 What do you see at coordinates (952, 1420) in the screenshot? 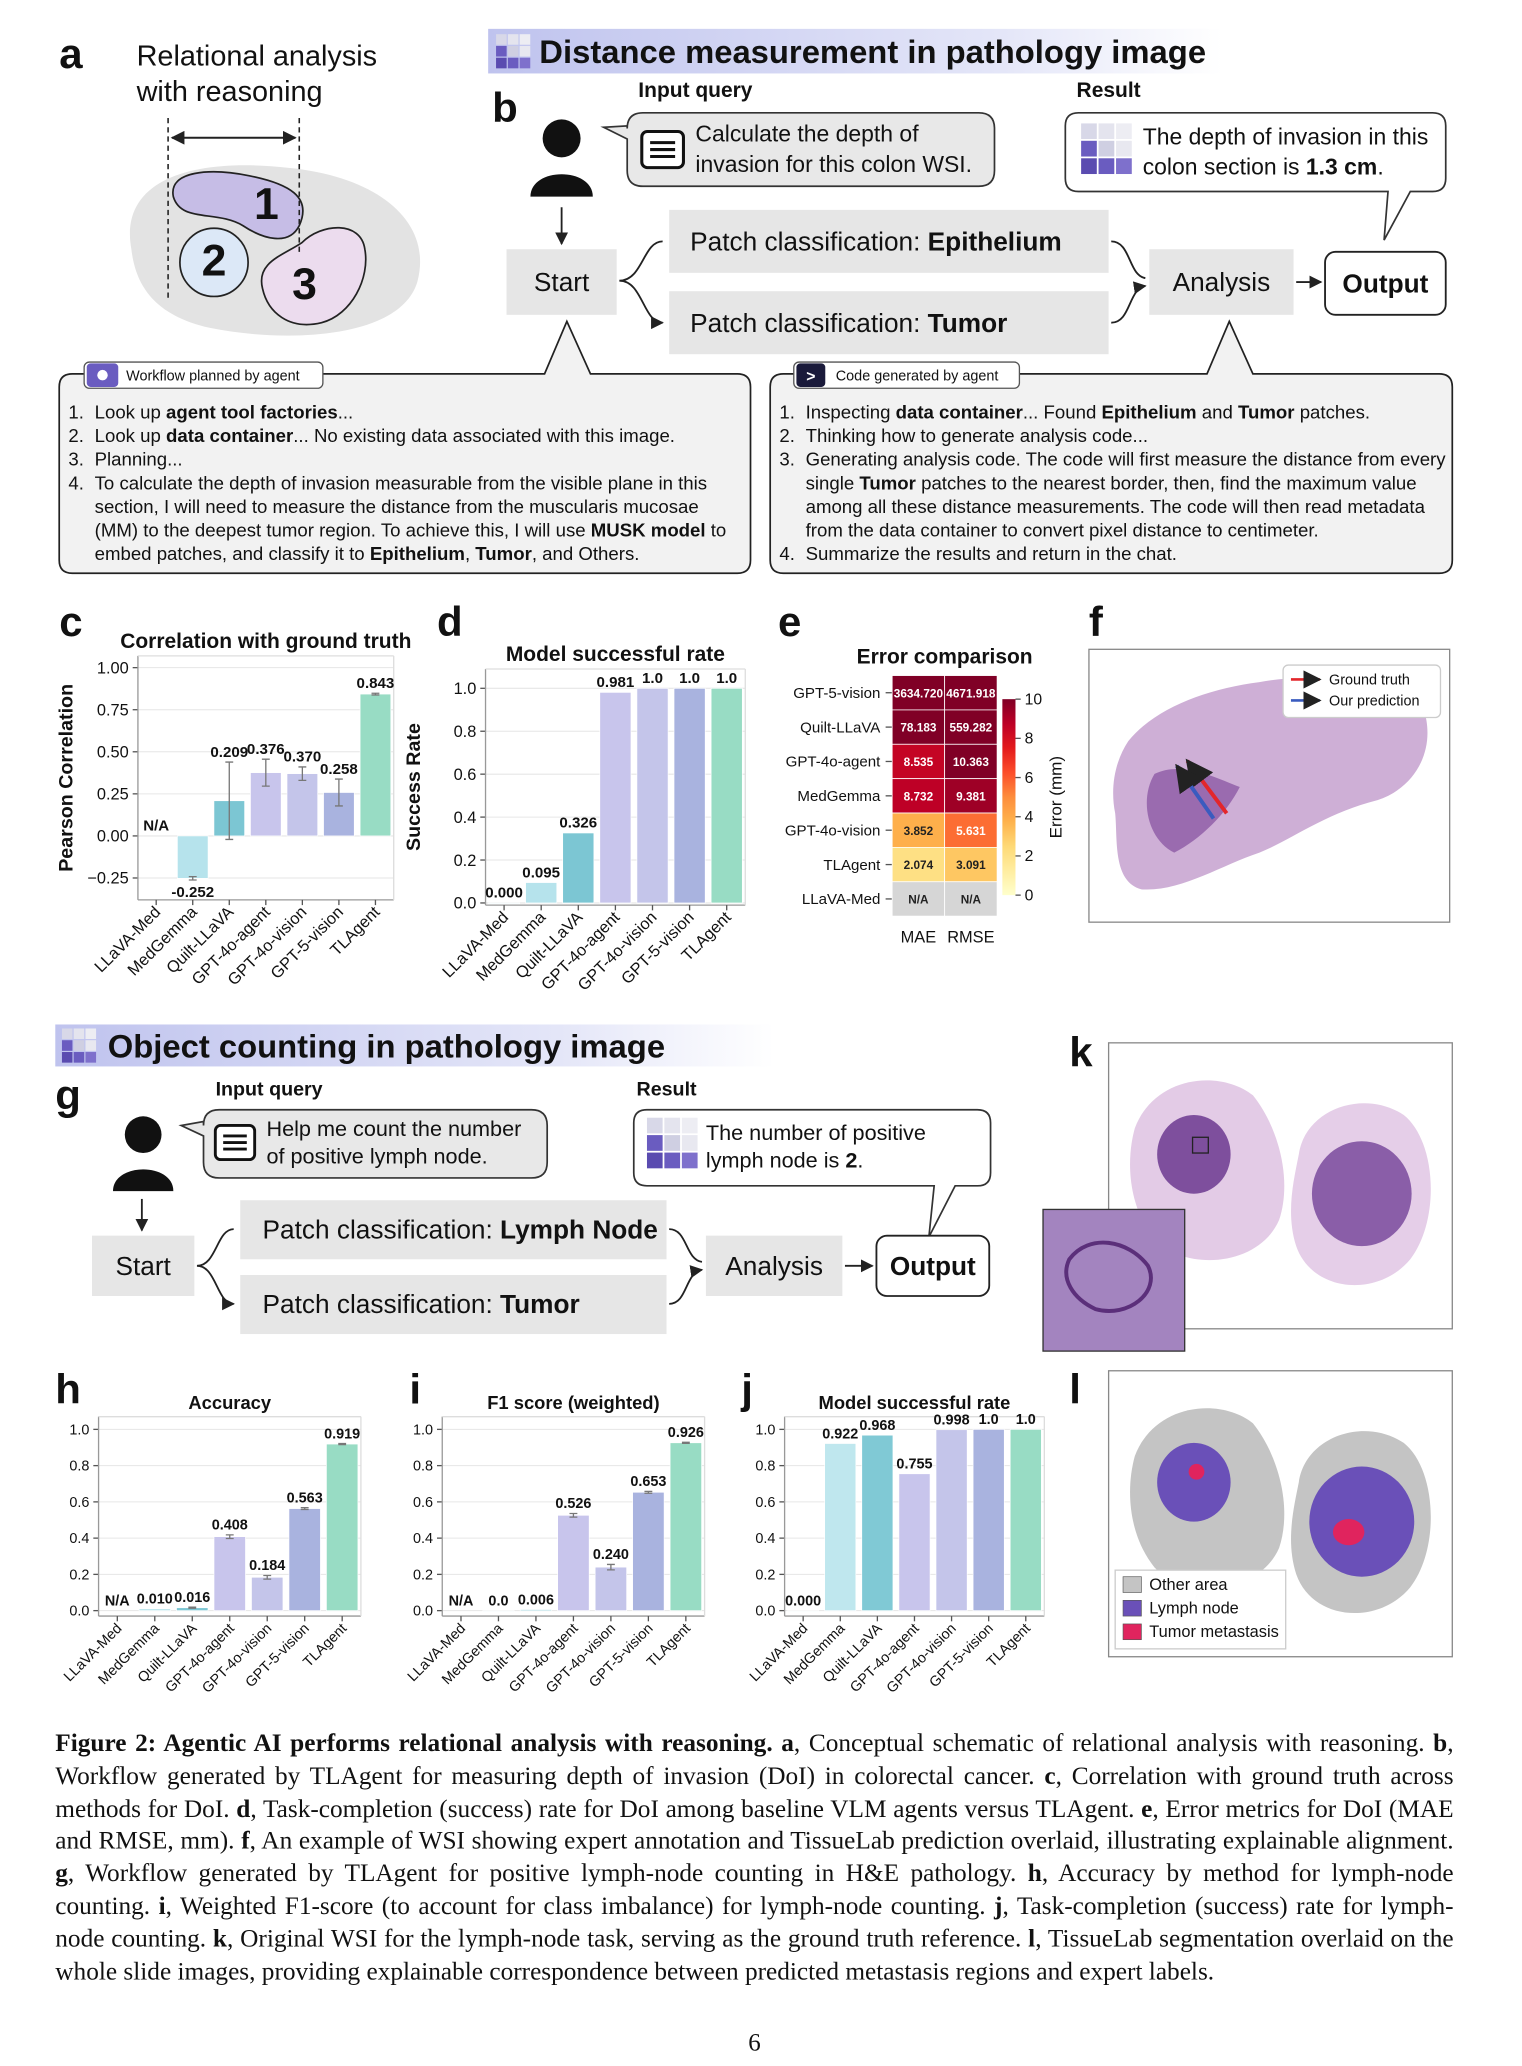
I see `value-label: 0.998` at bounding box center [952, 1420].